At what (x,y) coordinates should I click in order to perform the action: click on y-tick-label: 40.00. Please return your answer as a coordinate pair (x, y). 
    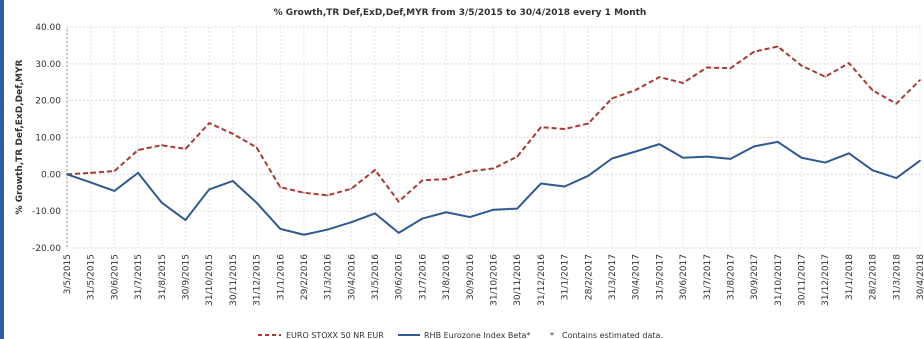
    Looking at the image, I should click on (48, 28).